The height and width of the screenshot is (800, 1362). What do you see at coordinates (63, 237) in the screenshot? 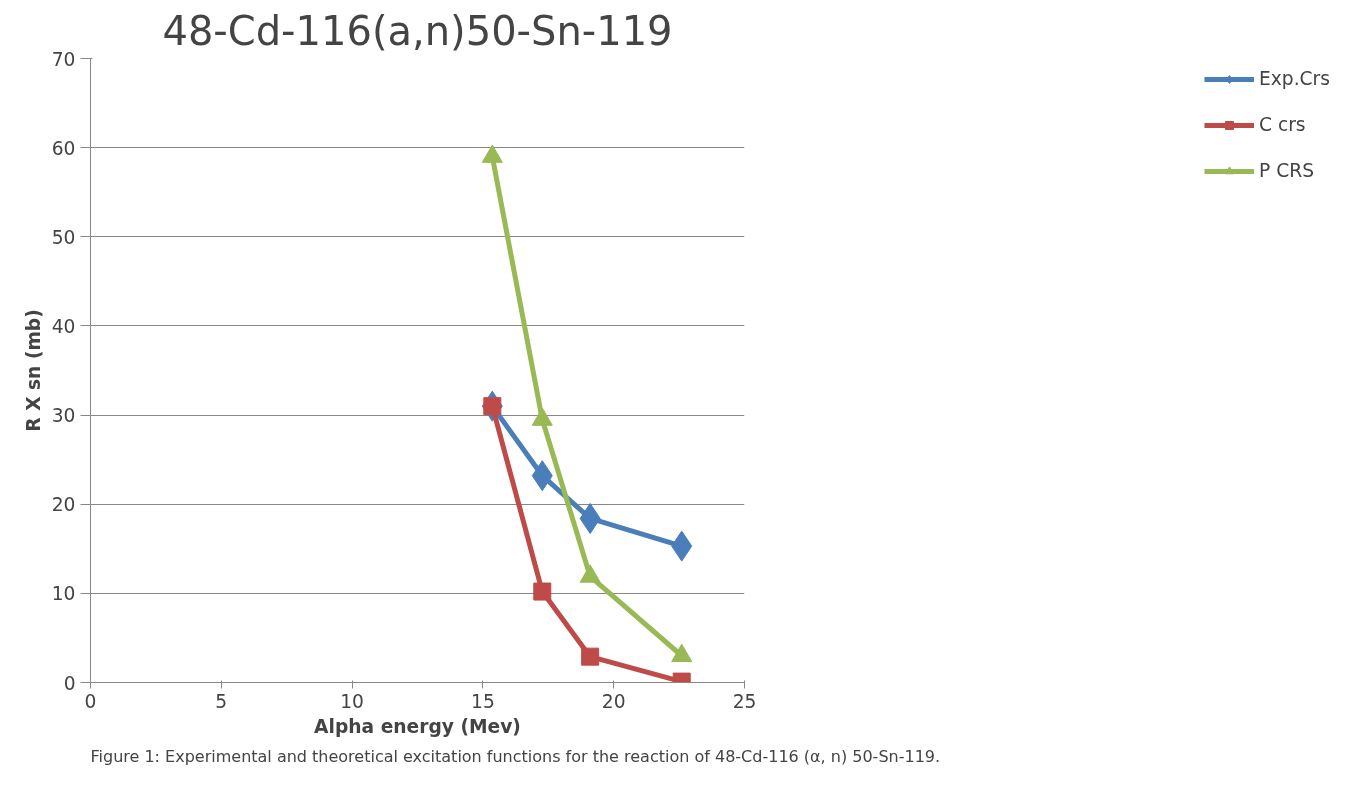
I see `y-tick-label: 50` at bounding box center [63, 237].